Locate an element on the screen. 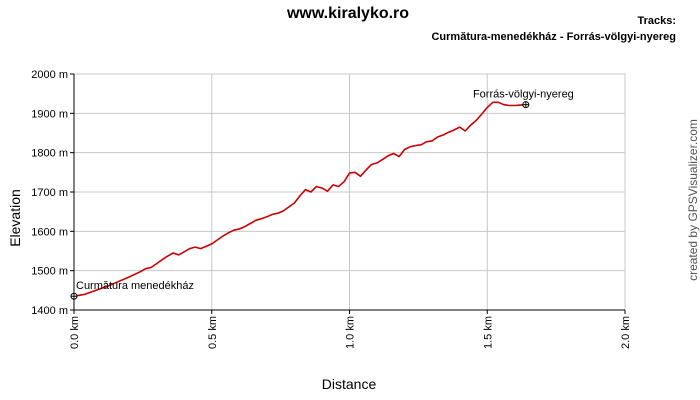  y-tick-label: 1600 m is located at coordinates (49, 232).